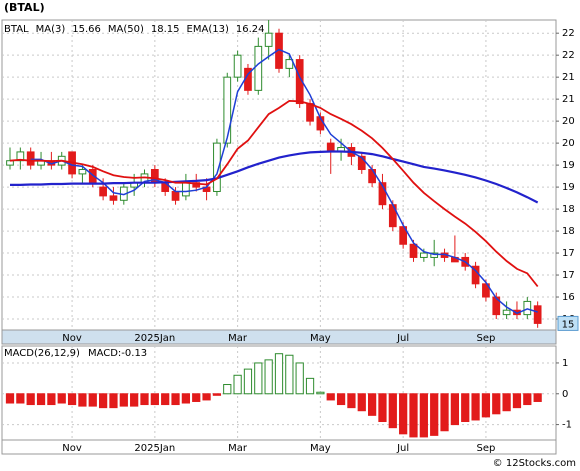 The width and height of the screenshot is (580, 471). Describe the element at coordinates (72, 338) in the screenshot. I see `x-tick-label: Nov` at that location.